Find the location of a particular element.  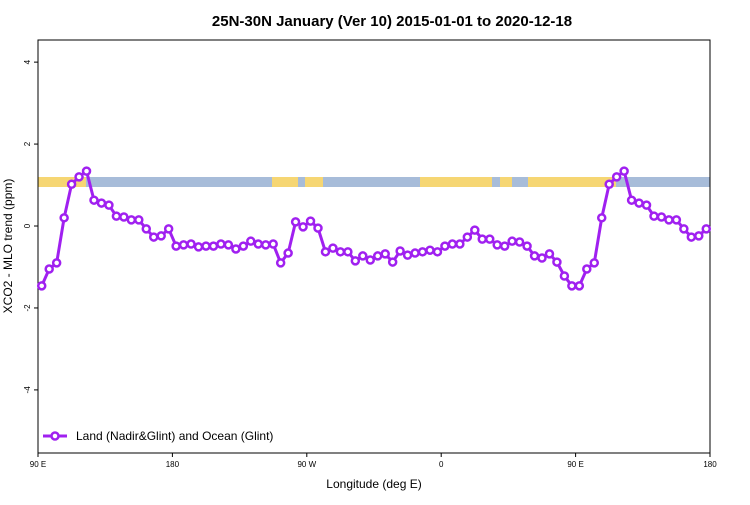

legend-marker is located at coordinates (55, 436).